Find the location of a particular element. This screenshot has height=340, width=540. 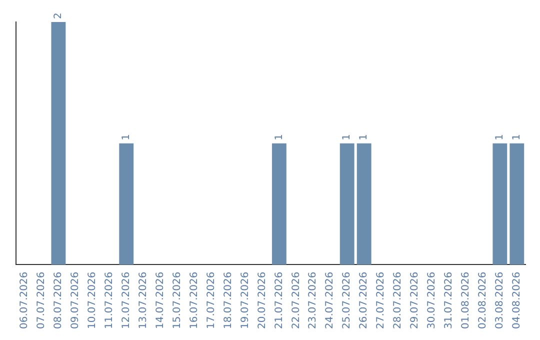

x-tick-label: 07.07.2026 is located at coordinates (42, 301).